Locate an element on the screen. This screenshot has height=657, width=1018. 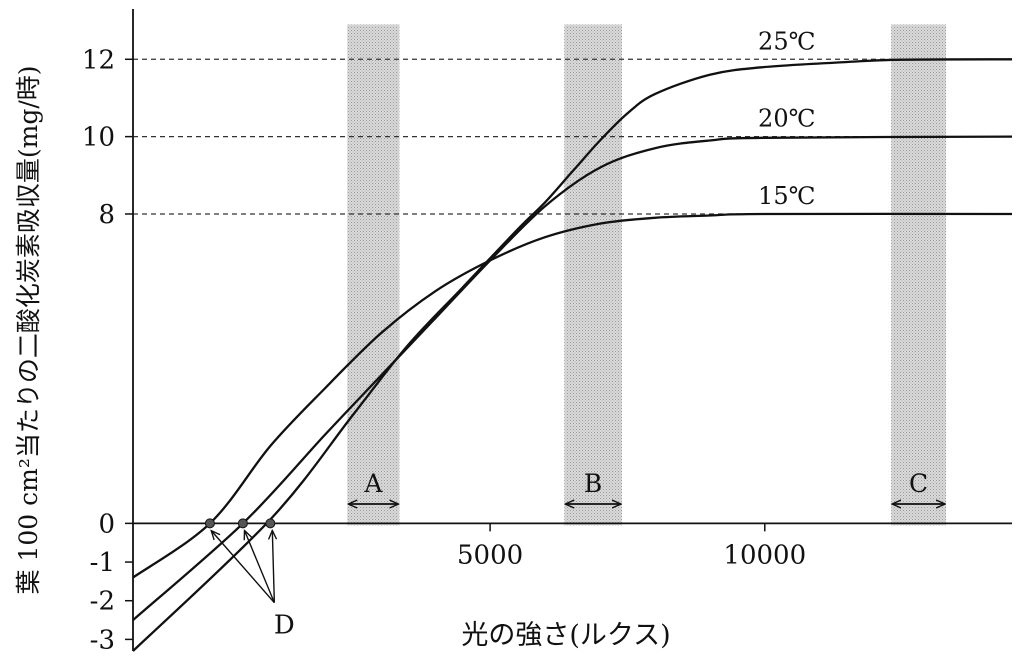
x-tick-label-10000: 10000 is located at coordinates (764, 555).